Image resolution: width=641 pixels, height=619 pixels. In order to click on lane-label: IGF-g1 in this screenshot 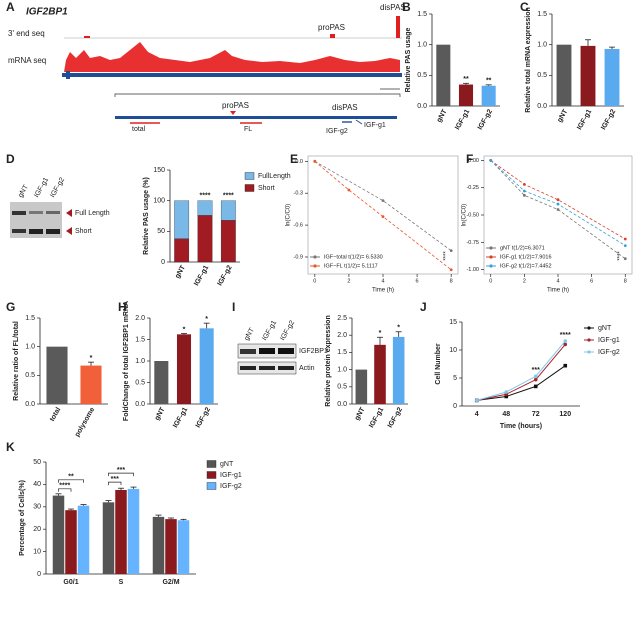, I will do `click(269, 330)`.